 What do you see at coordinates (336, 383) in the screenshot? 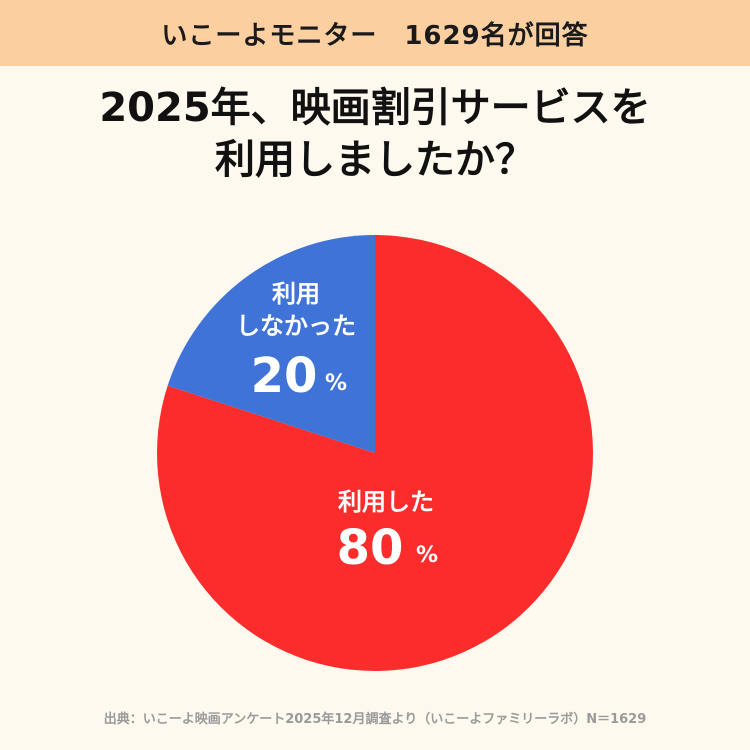
I see `slice-unit-not-used: %` at bounding box center [336, 383].